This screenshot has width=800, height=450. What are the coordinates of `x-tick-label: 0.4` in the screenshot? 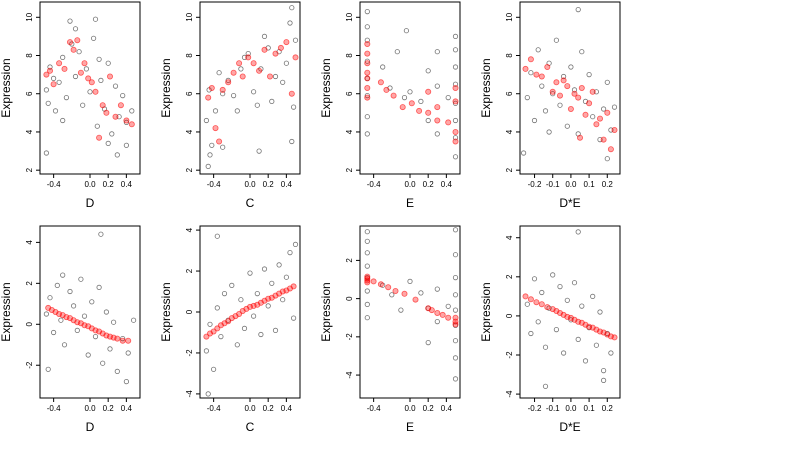 It's located at (287, 408).